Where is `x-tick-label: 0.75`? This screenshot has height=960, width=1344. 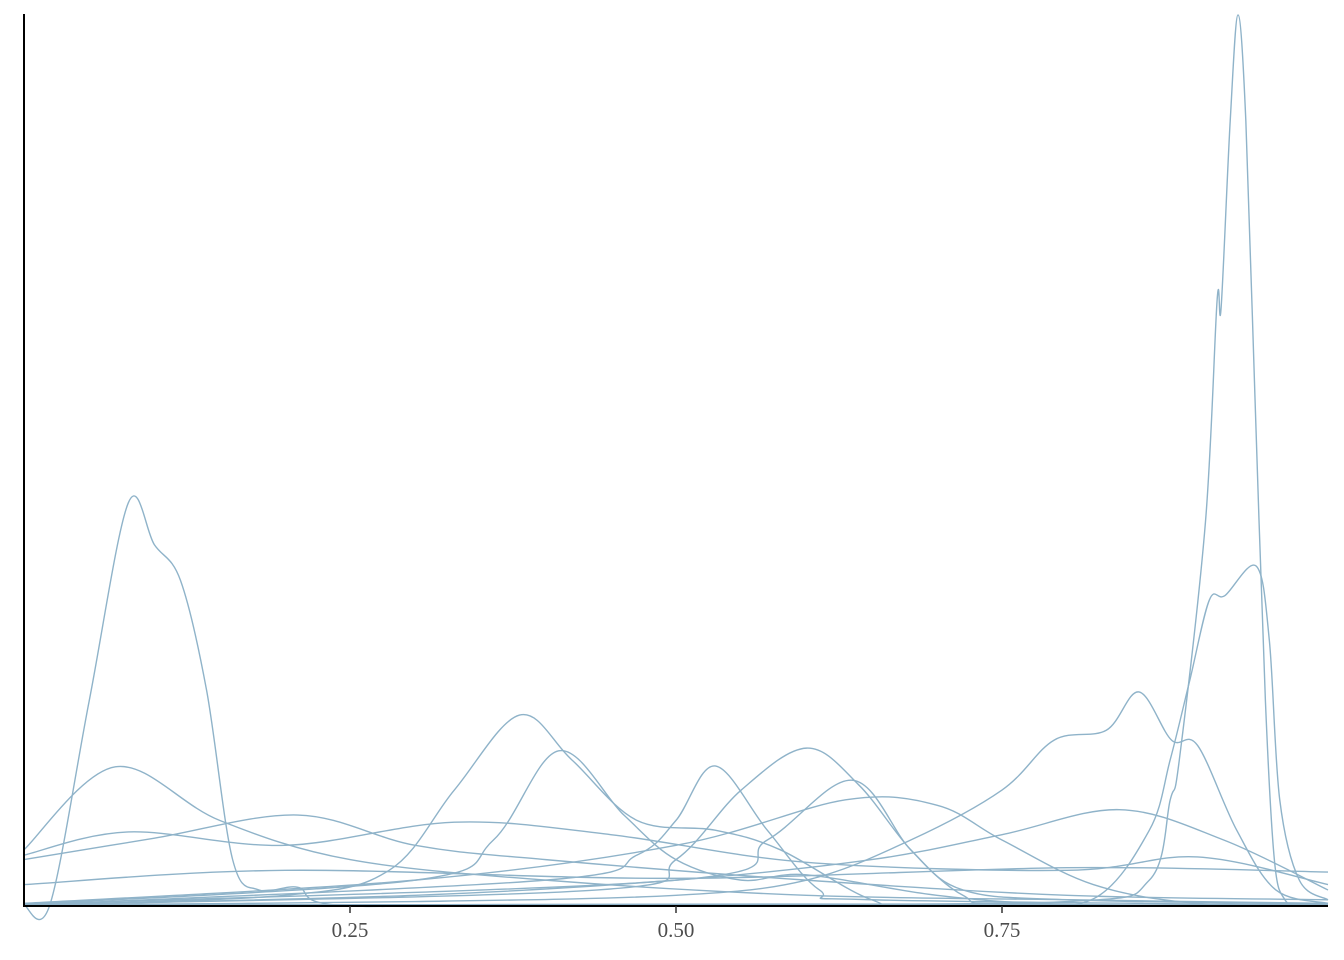 x-tick-label: 0.75 is located at coordinates (1002, 930).